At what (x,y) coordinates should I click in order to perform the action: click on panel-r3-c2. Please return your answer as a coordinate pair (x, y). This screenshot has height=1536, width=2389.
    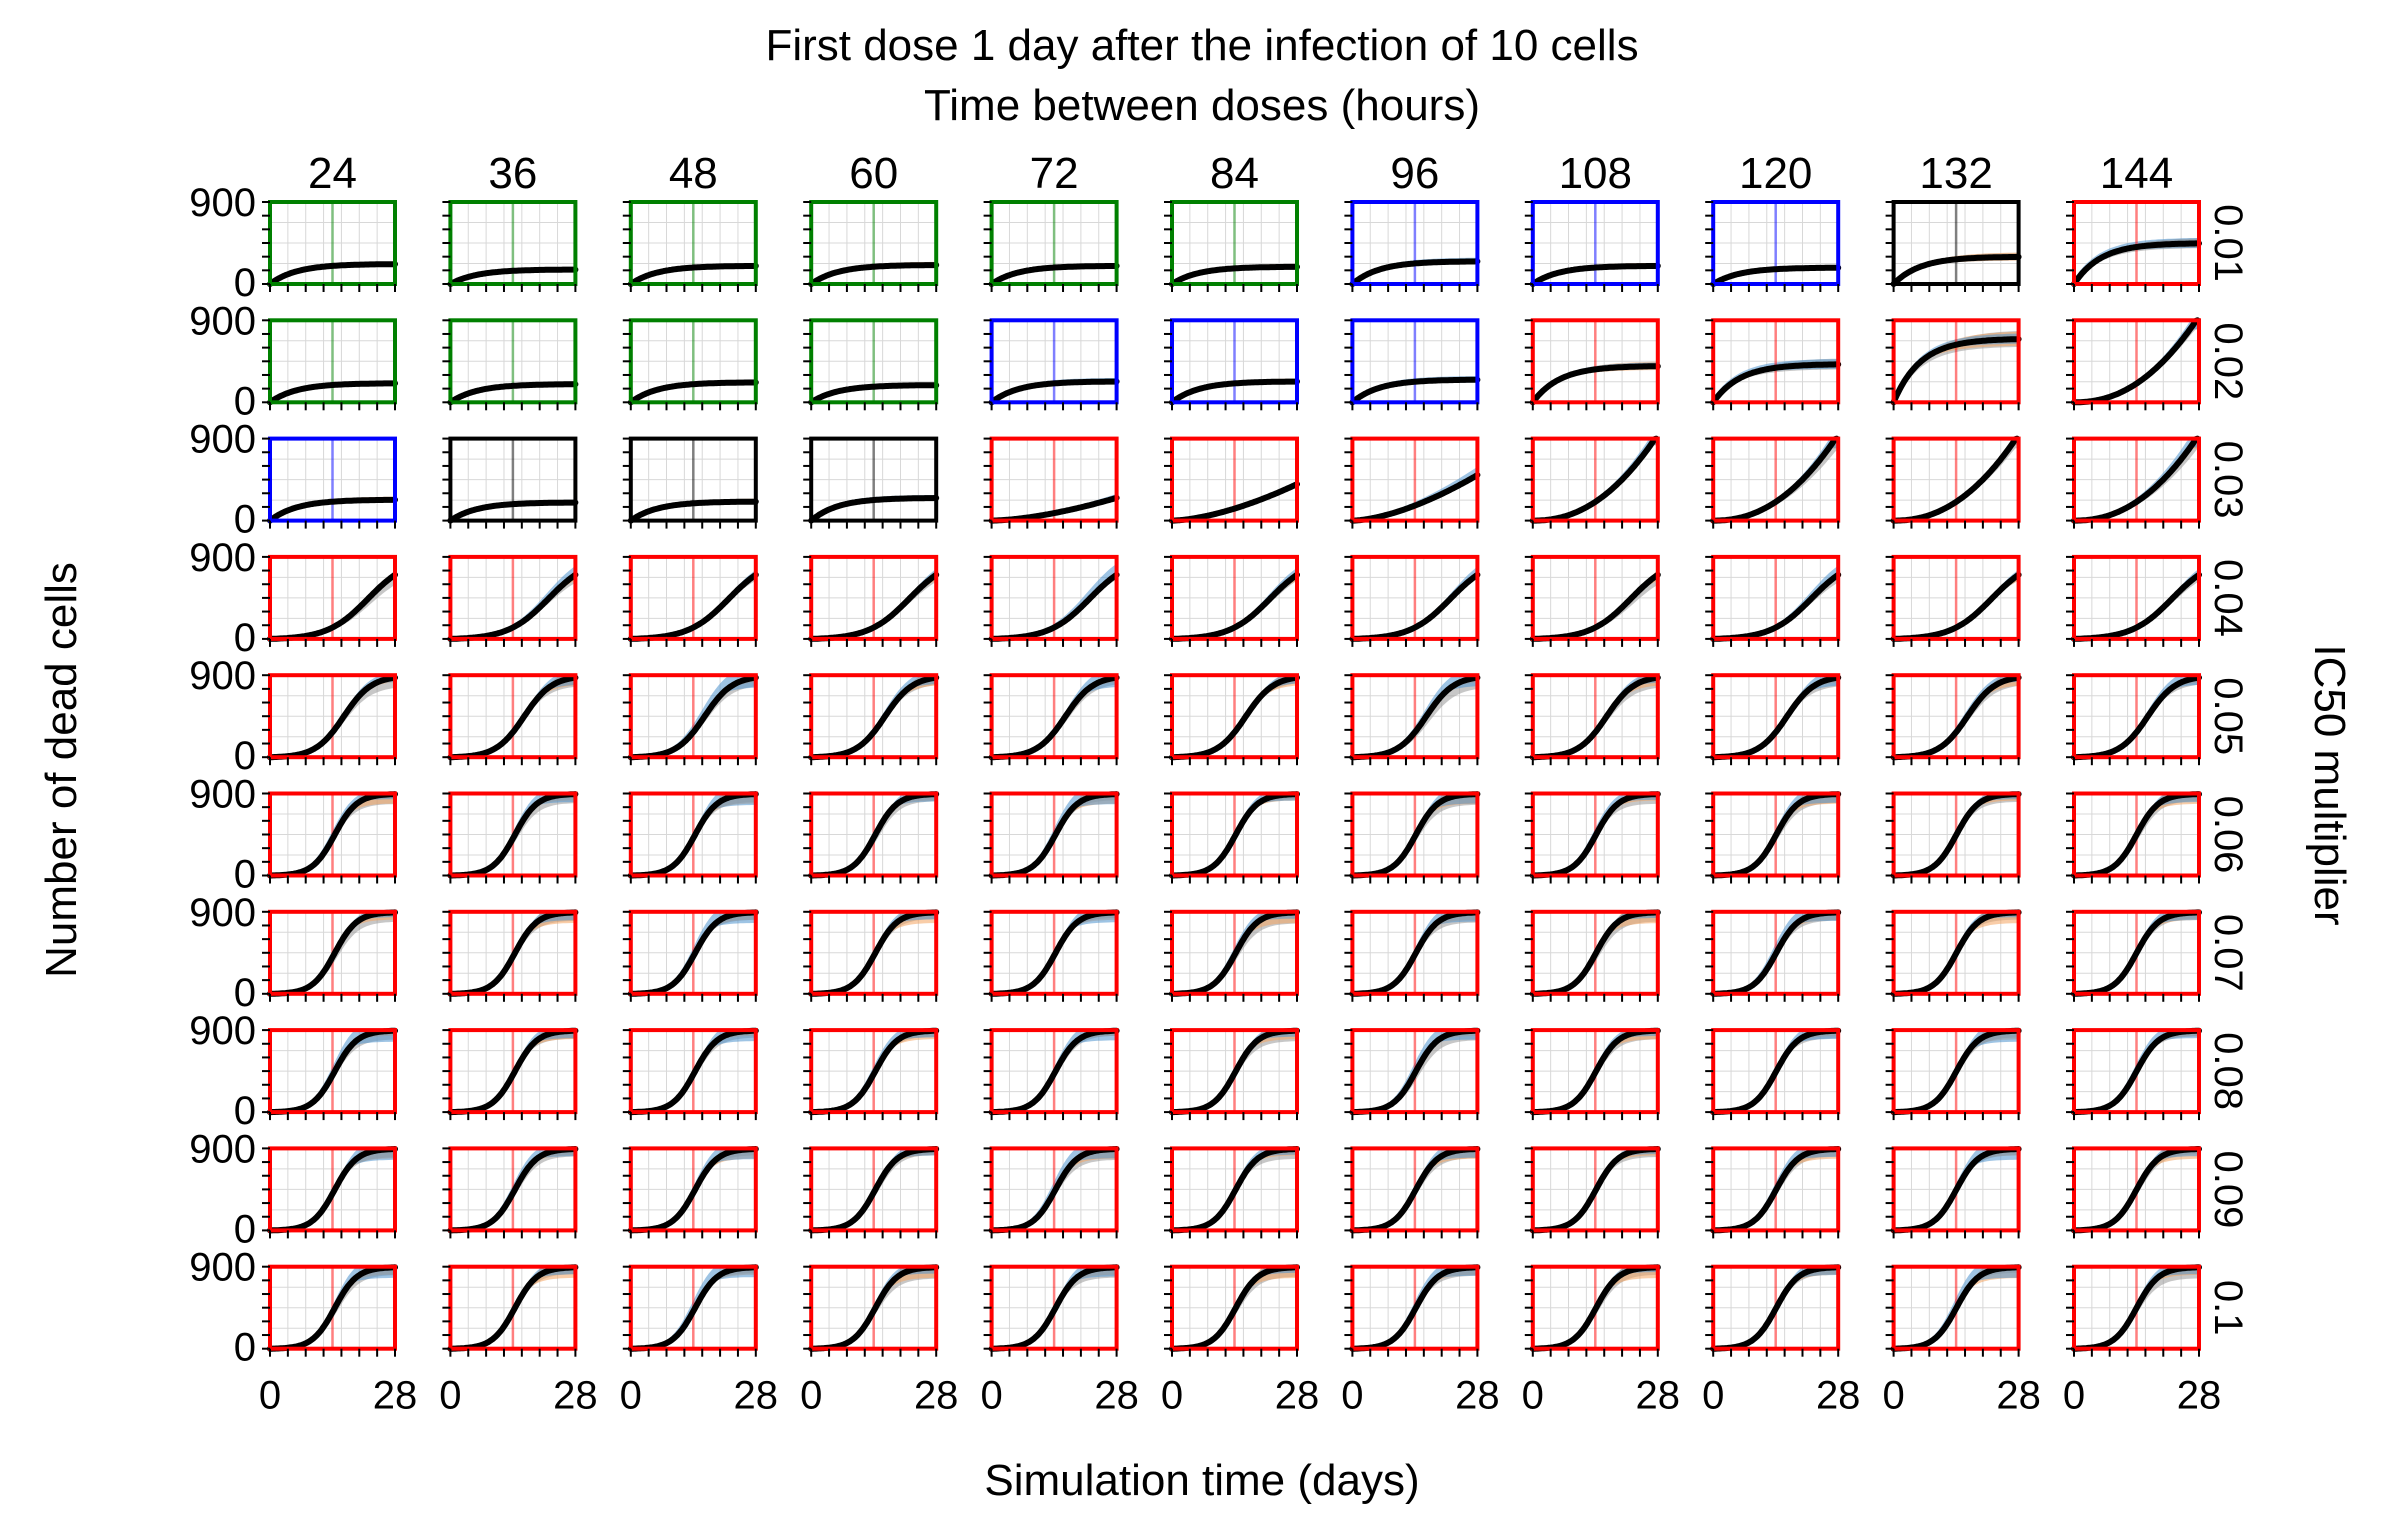
    Looking at the image, I should click on (690, 600).